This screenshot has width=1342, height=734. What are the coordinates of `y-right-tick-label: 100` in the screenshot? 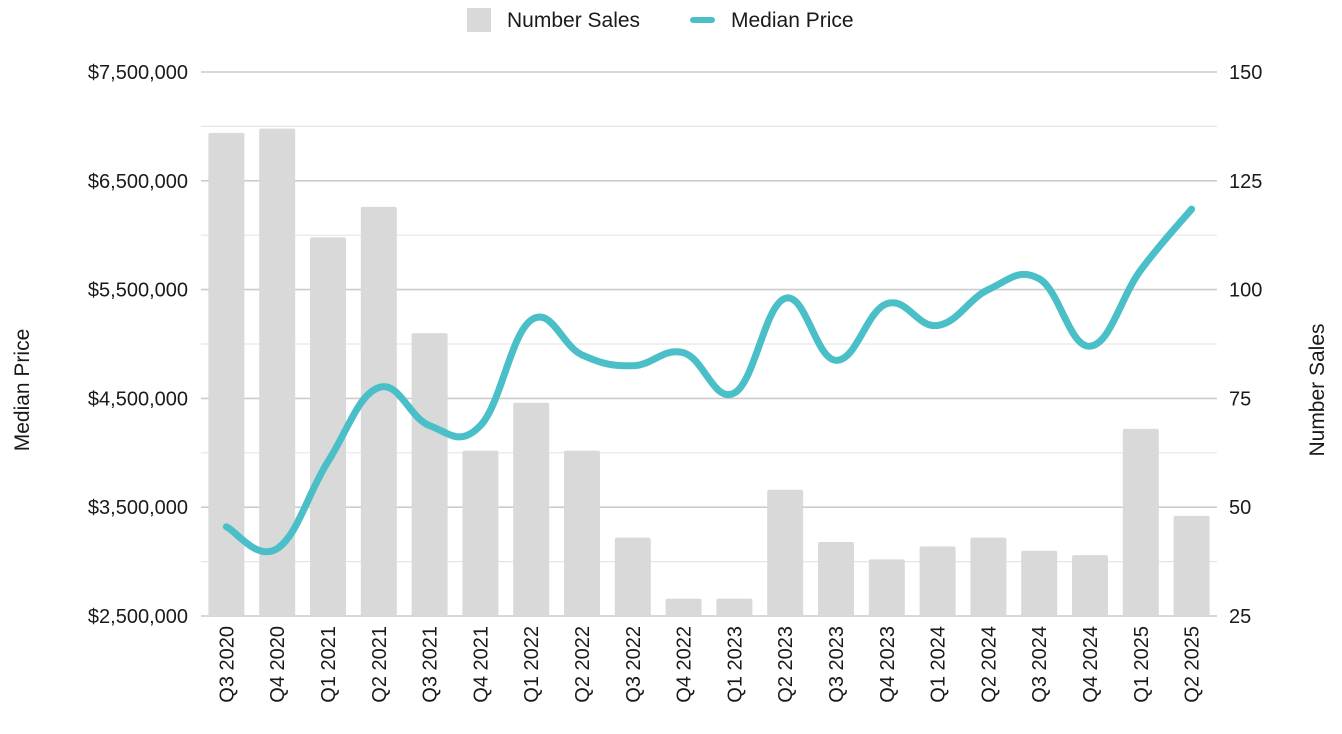 It's located at (1245, 291).